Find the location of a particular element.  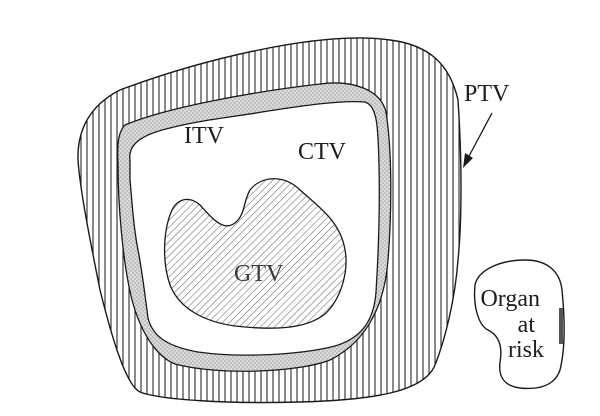

organ-at-risk-line-2: at is located at coordinates (527, 325).